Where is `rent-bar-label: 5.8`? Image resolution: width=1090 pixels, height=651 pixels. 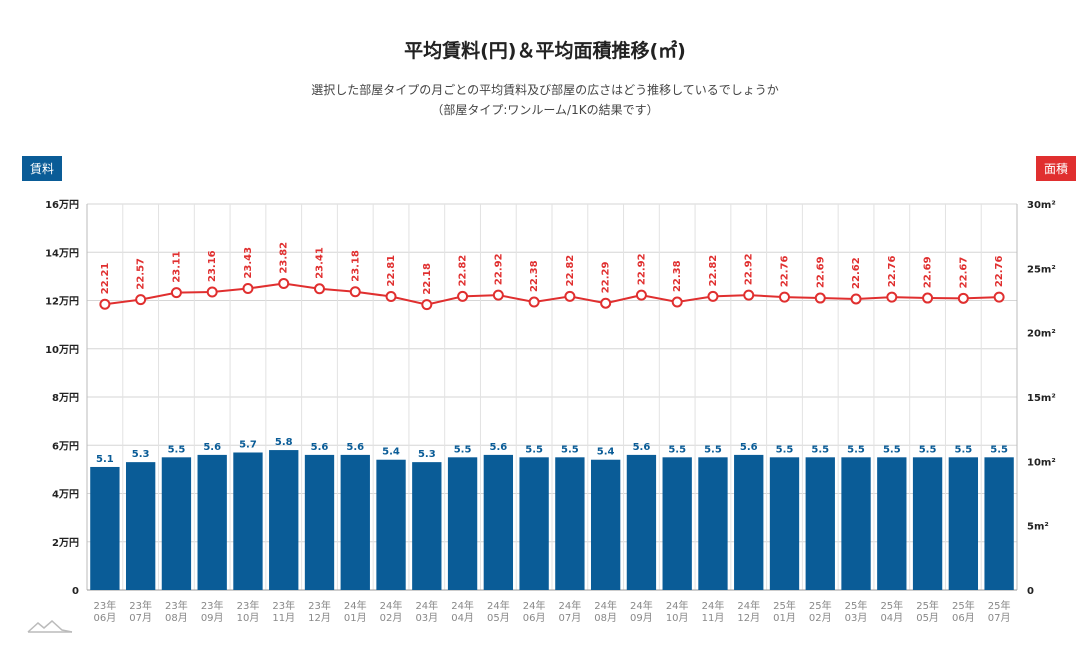
rent-bar-label: 5.8 is located at coordinates (284, 442).